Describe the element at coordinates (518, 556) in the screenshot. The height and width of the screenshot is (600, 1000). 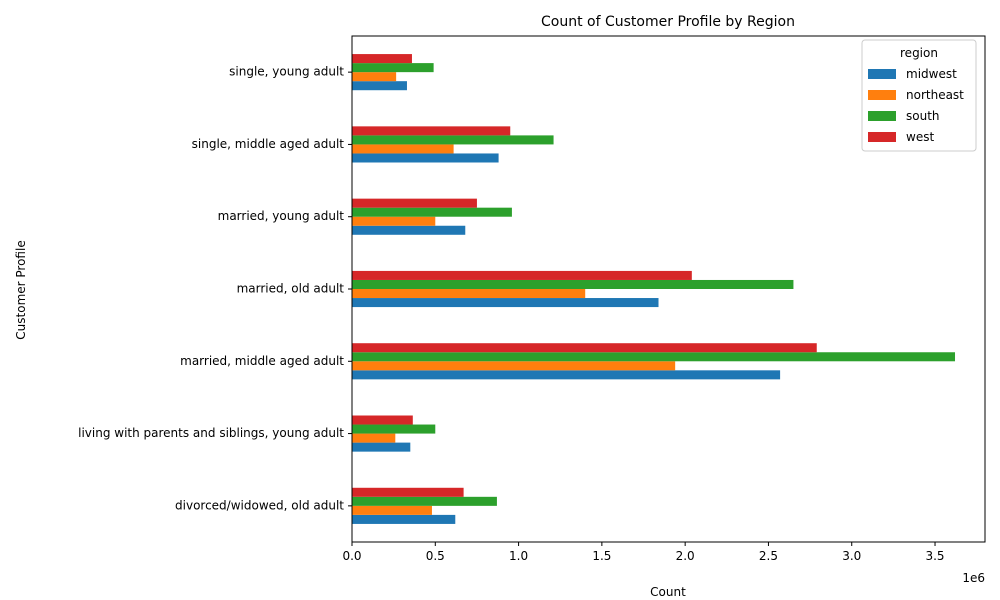
I see `x-tick-label: 1.0` at that location.